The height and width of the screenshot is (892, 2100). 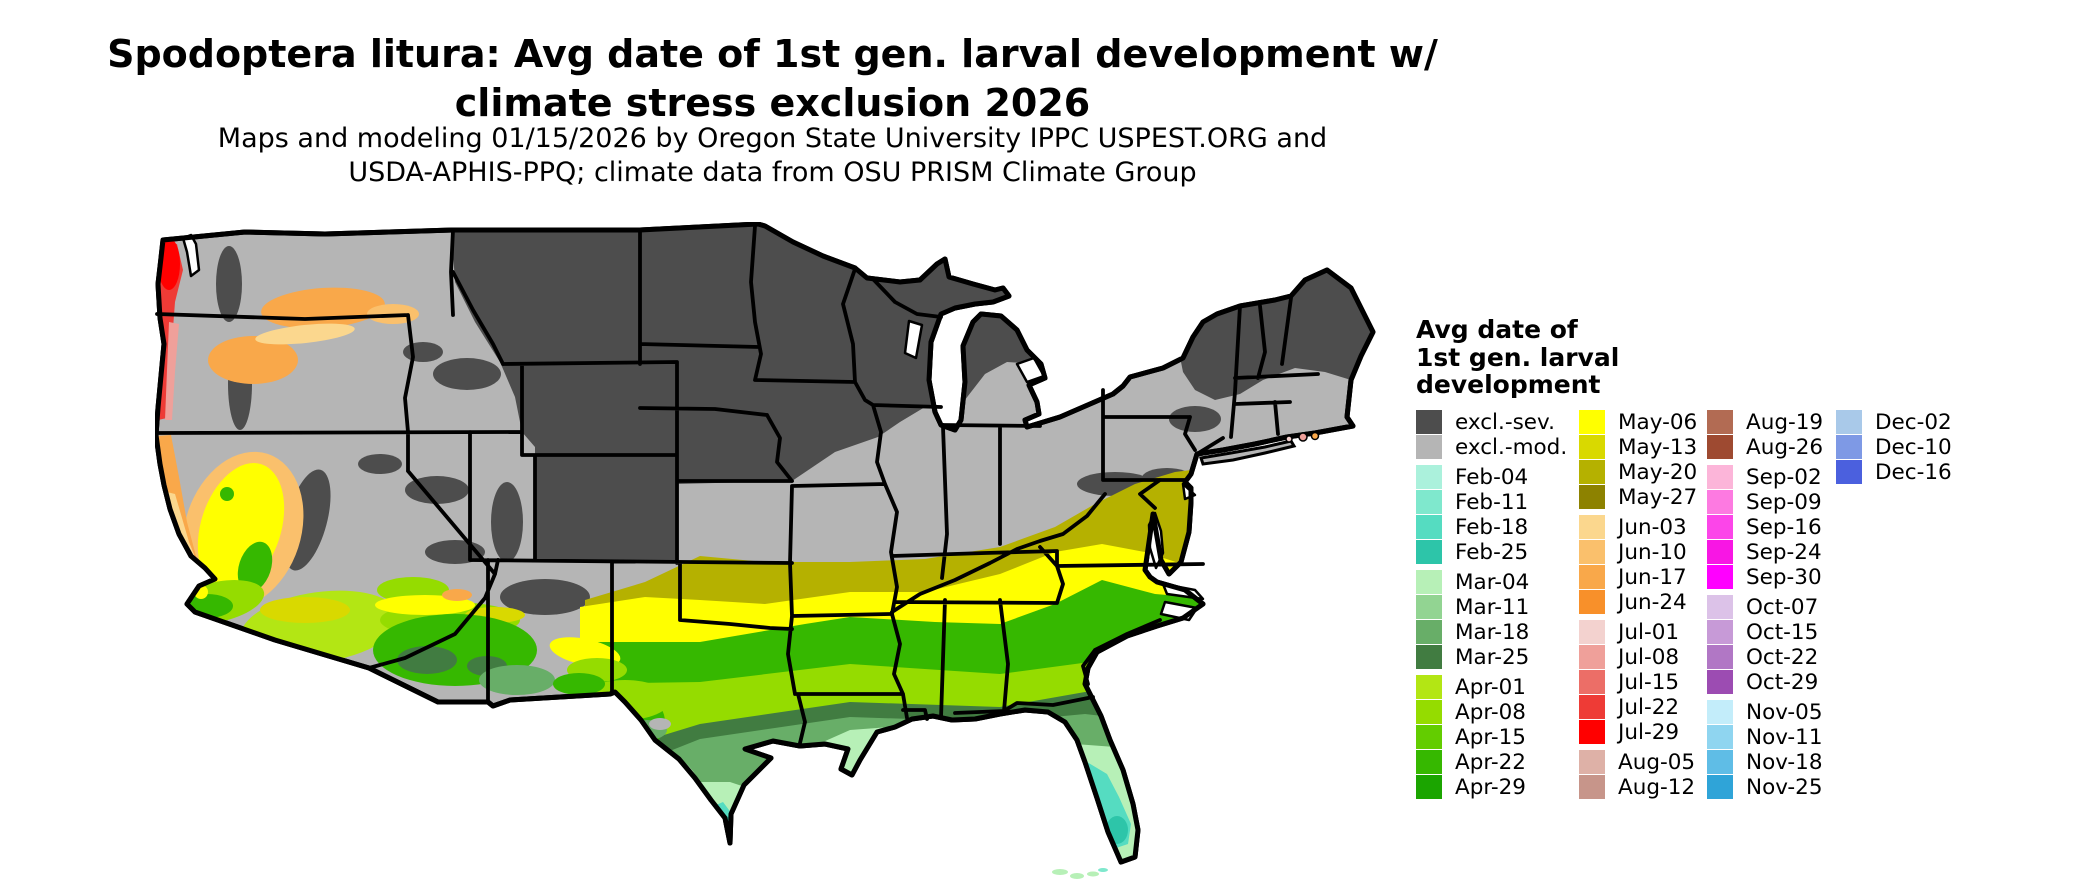 What do you see at coordinates (1782, 607) in the screenshot?
I see `legend-label: Oct-07` at bounding box center [1782, 607].